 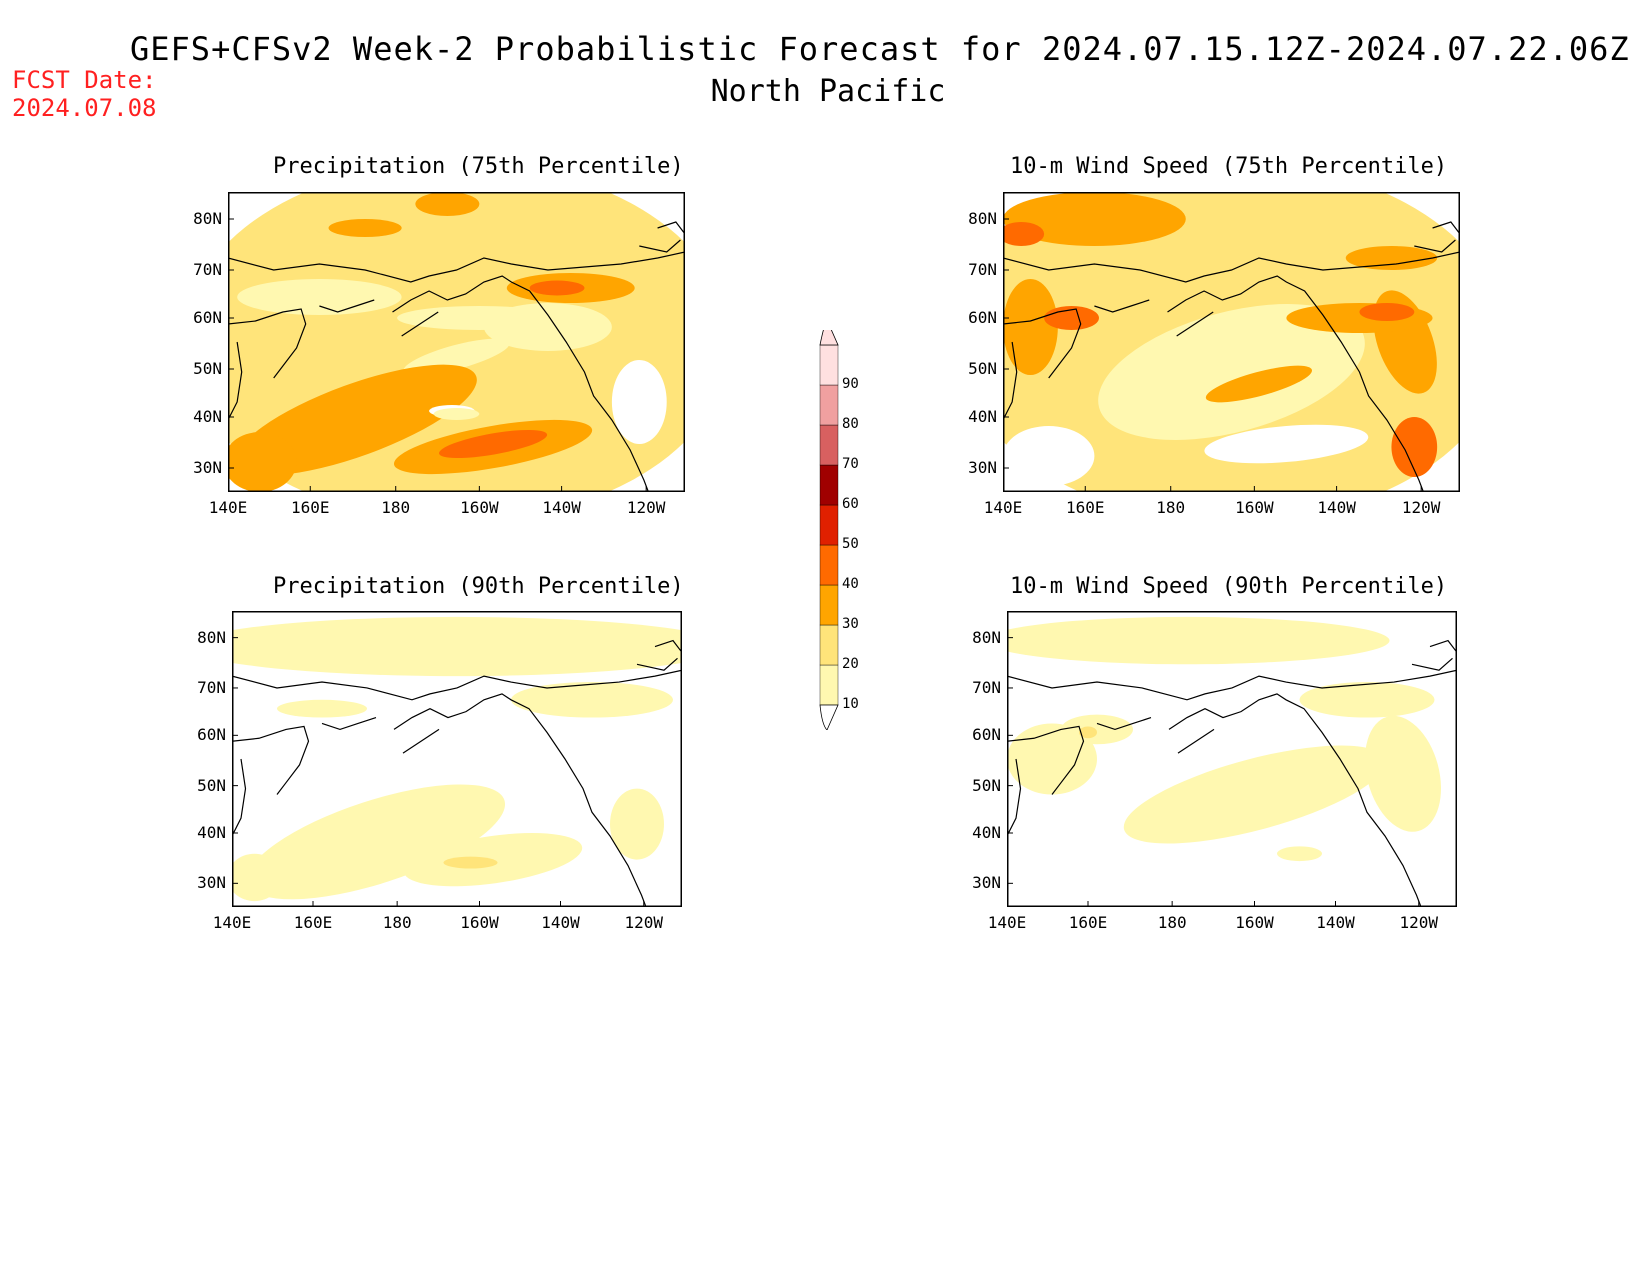 What do you see at coordinates (829, 332) in the screenshot?
I see `colorbar-top-cap` at bounding box center [829, 332].